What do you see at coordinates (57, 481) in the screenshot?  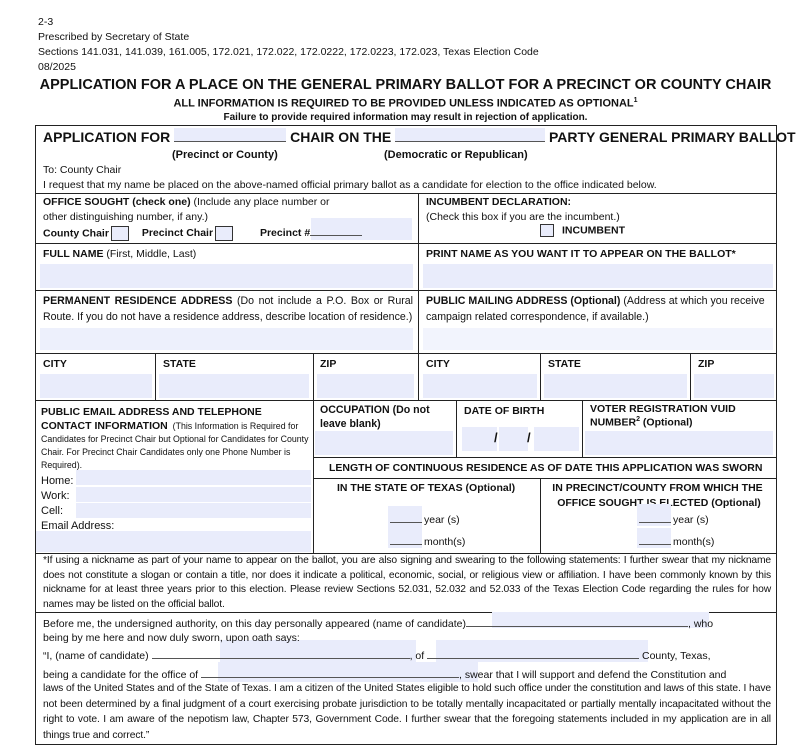 I see `home-label: Home:` at bounding box center [57, 481].